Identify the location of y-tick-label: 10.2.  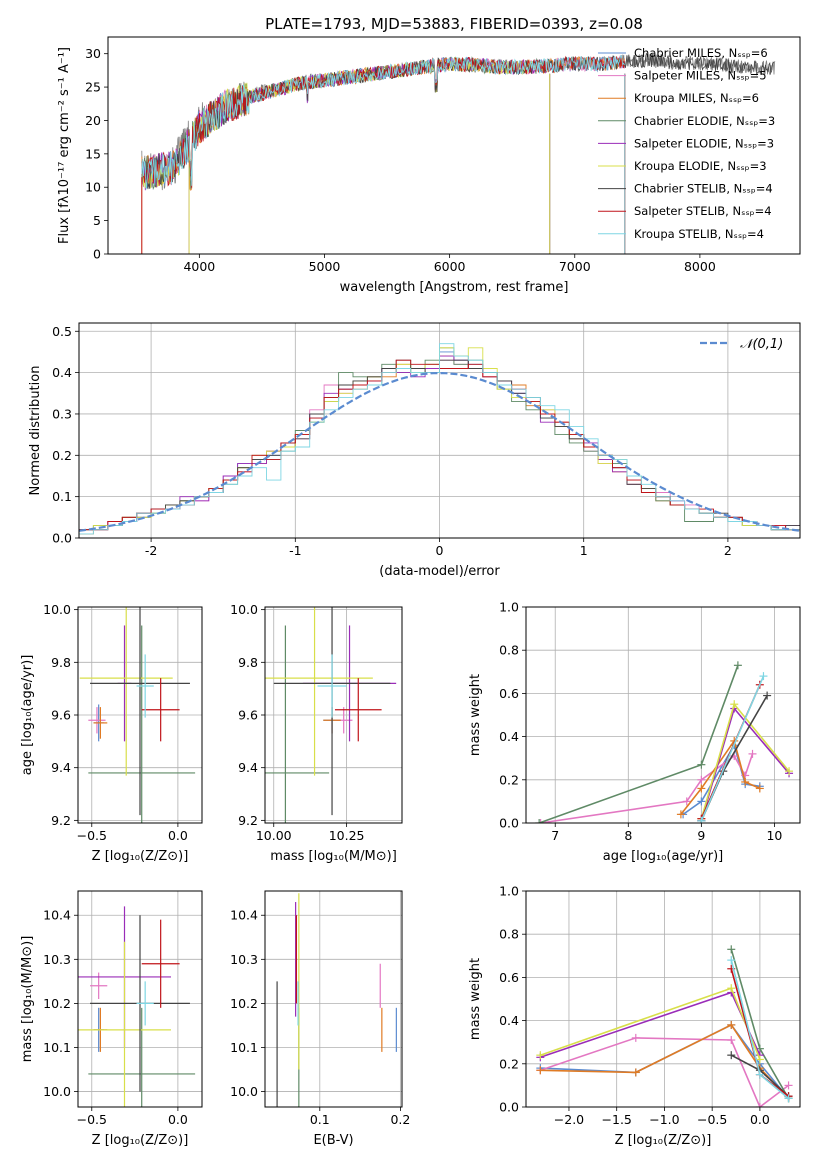
(244, 1003).